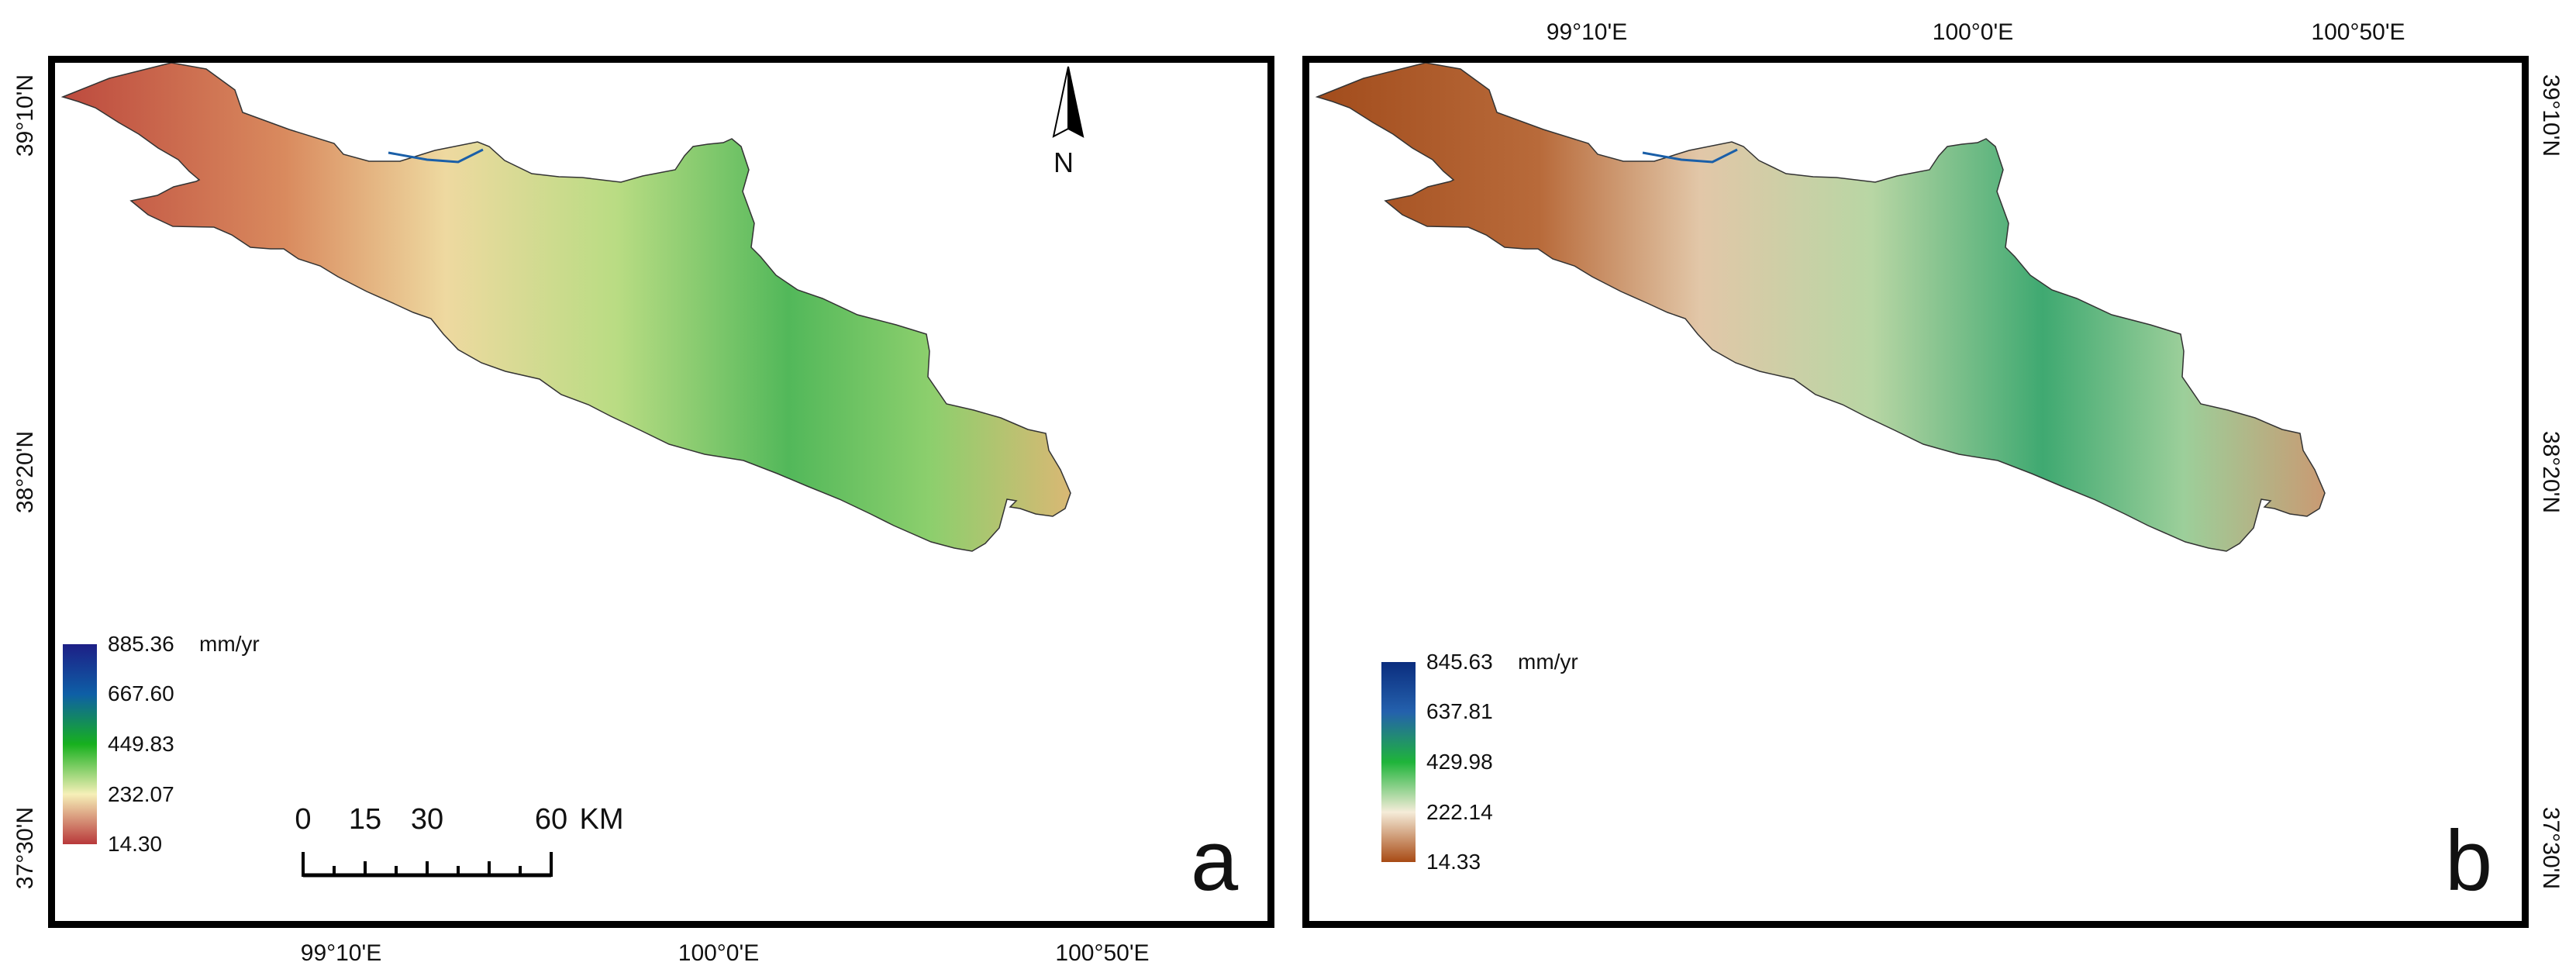  Describe the element at coordinates (141, 744) in the screenshot. I see `legend-a-value-3: 449.83` at that location.